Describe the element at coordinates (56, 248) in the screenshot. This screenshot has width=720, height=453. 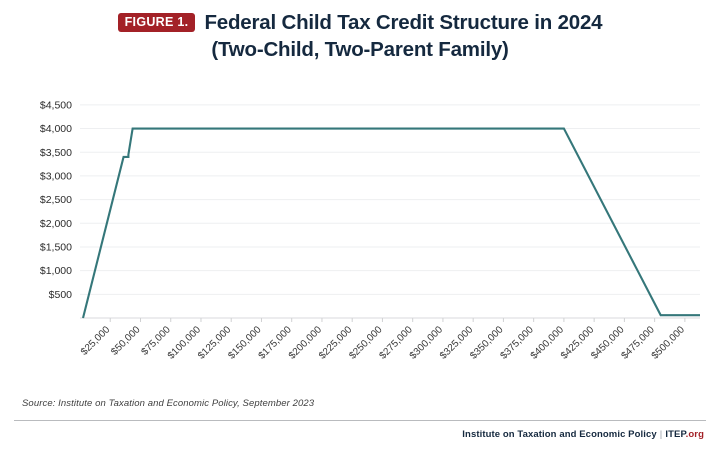
I see `y-axis-tick-label: $1,500` at that location.